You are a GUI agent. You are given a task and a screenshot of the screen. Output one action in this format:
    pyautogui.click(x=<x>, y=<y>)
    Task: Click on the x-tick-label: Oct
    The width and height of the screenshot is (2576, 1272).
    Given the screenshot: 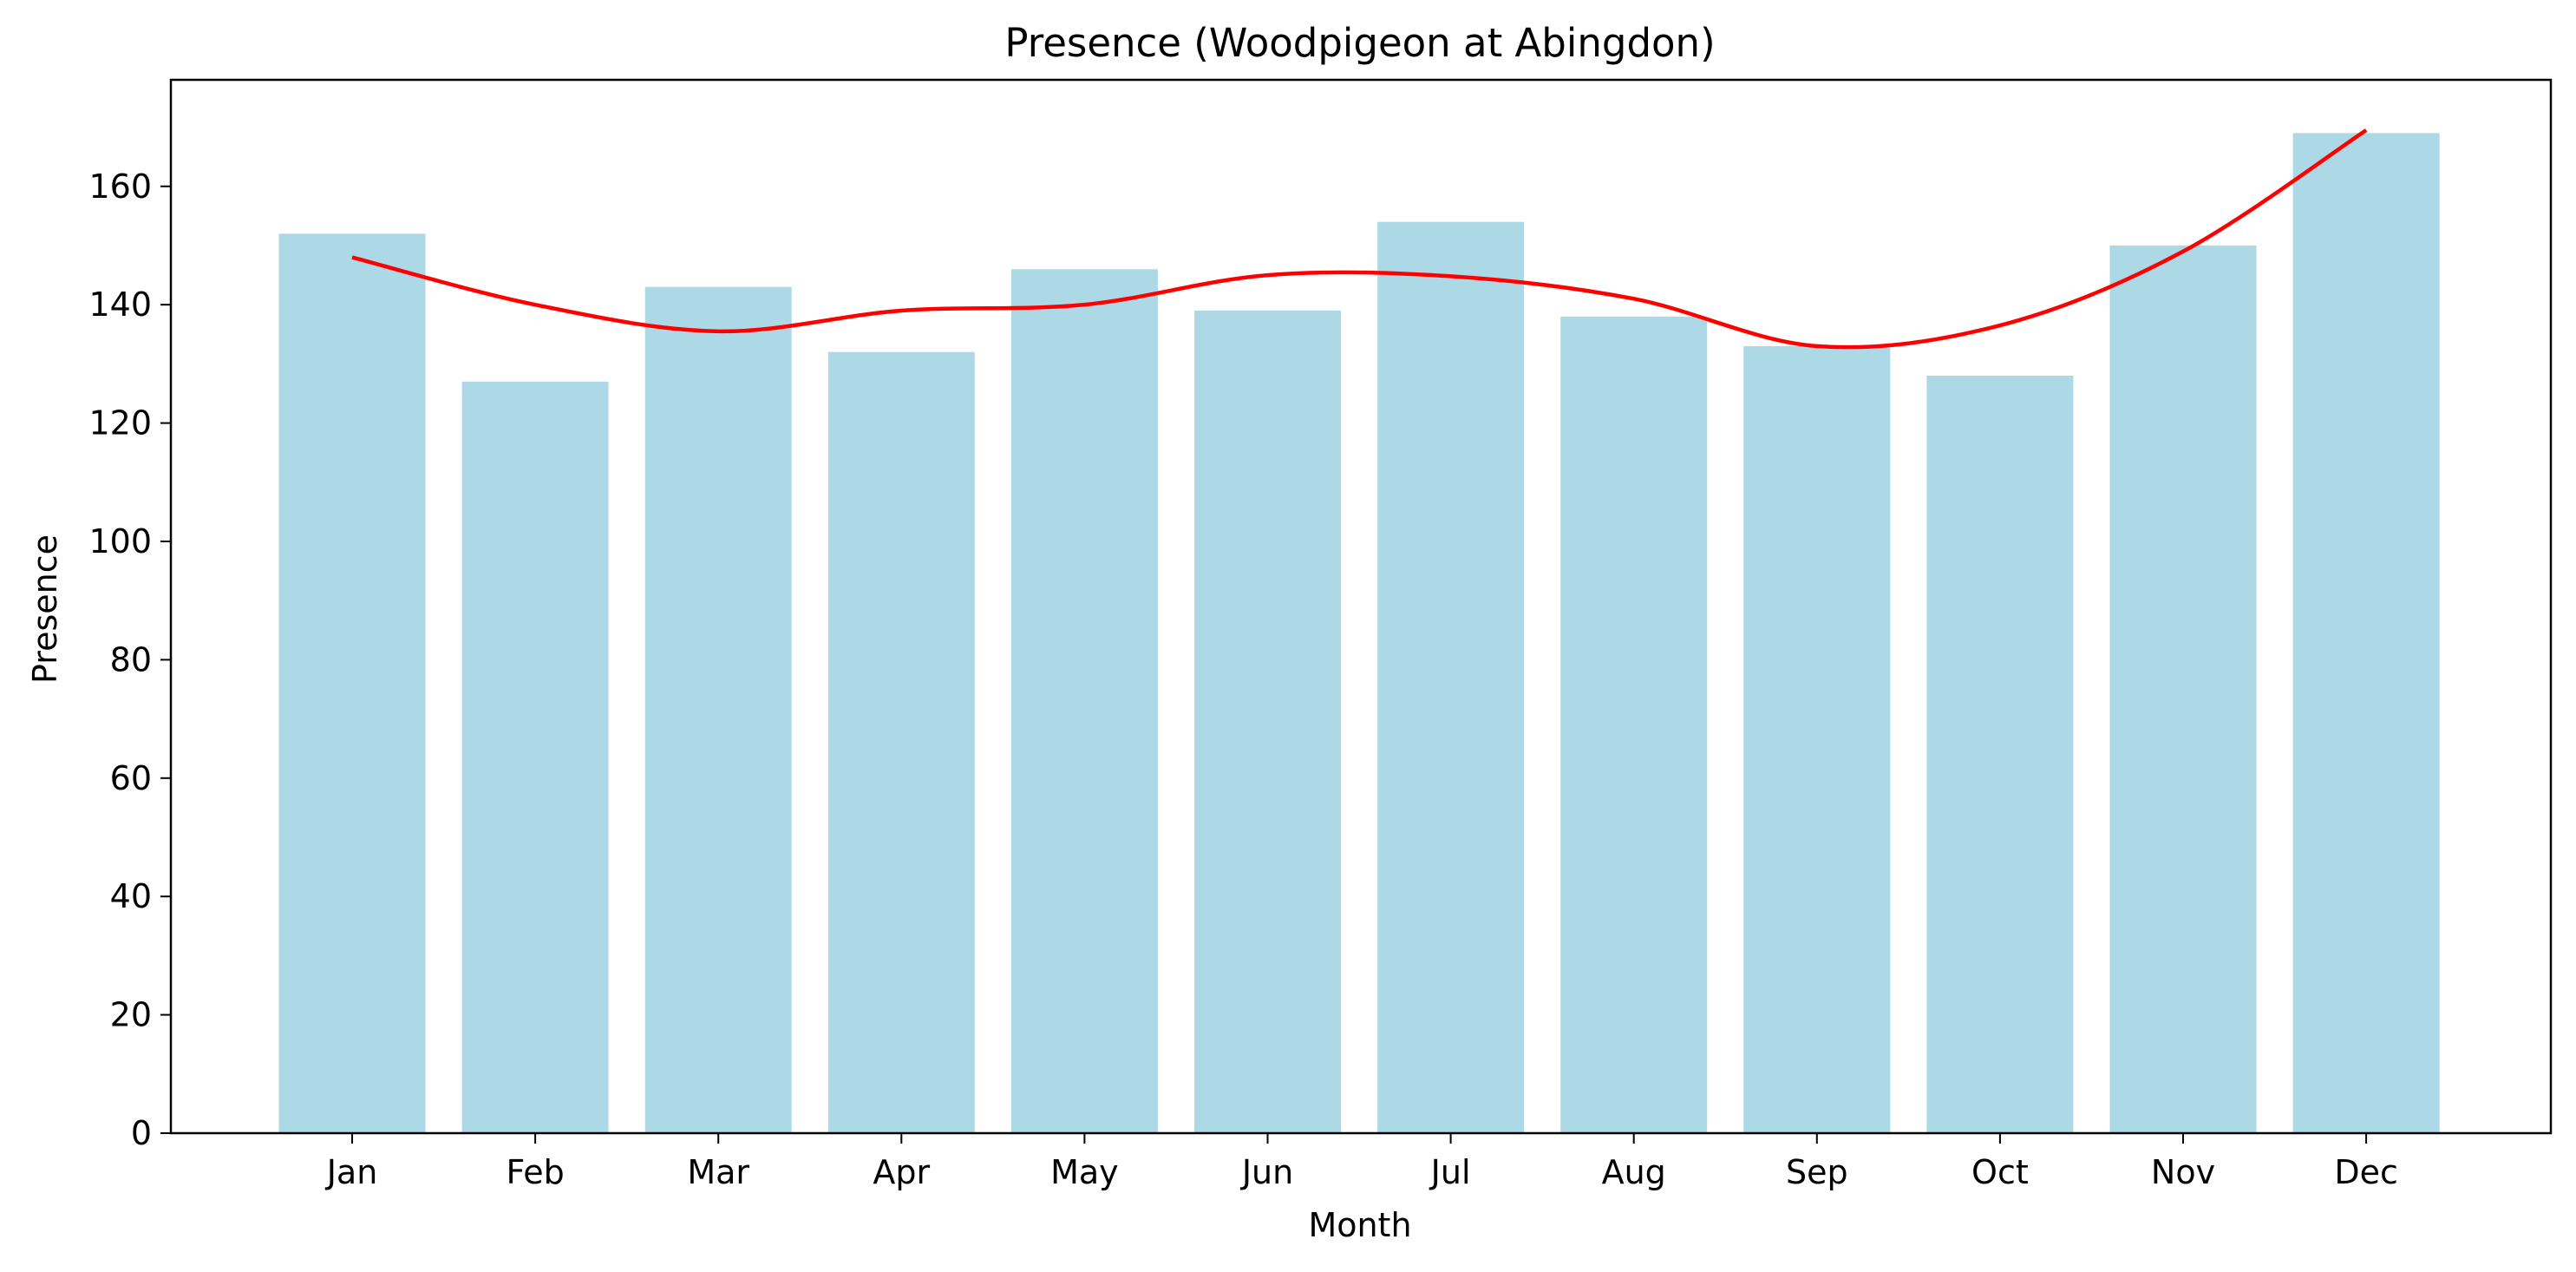 What is the action you would take?
    pyautogui.click(x=2000, y=1172)
    